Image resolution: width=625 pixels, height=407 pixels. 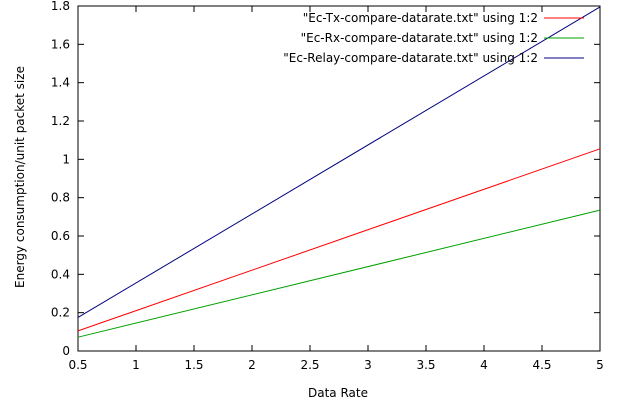 I want to click on x-tick-label: 1, so click(x=136, y=365).